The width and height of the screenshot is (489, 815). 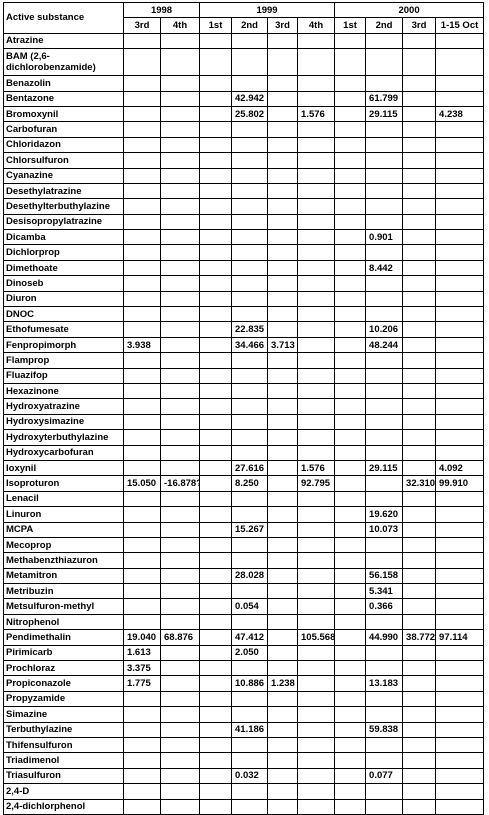 What do you see at coordinates (384, 591) in the screenshot?
I see `value-cell: 5.341` at bounding box center [384, 591].